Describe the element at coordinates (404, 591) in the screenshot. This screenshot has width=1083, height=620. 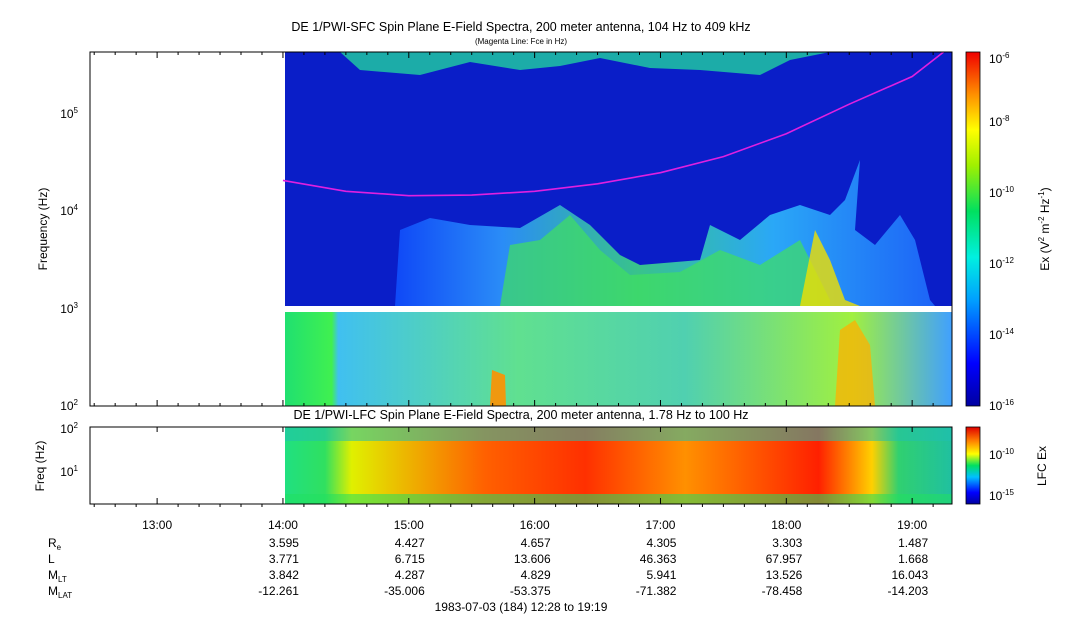
I see `ephem-value: -35.006` at that location.